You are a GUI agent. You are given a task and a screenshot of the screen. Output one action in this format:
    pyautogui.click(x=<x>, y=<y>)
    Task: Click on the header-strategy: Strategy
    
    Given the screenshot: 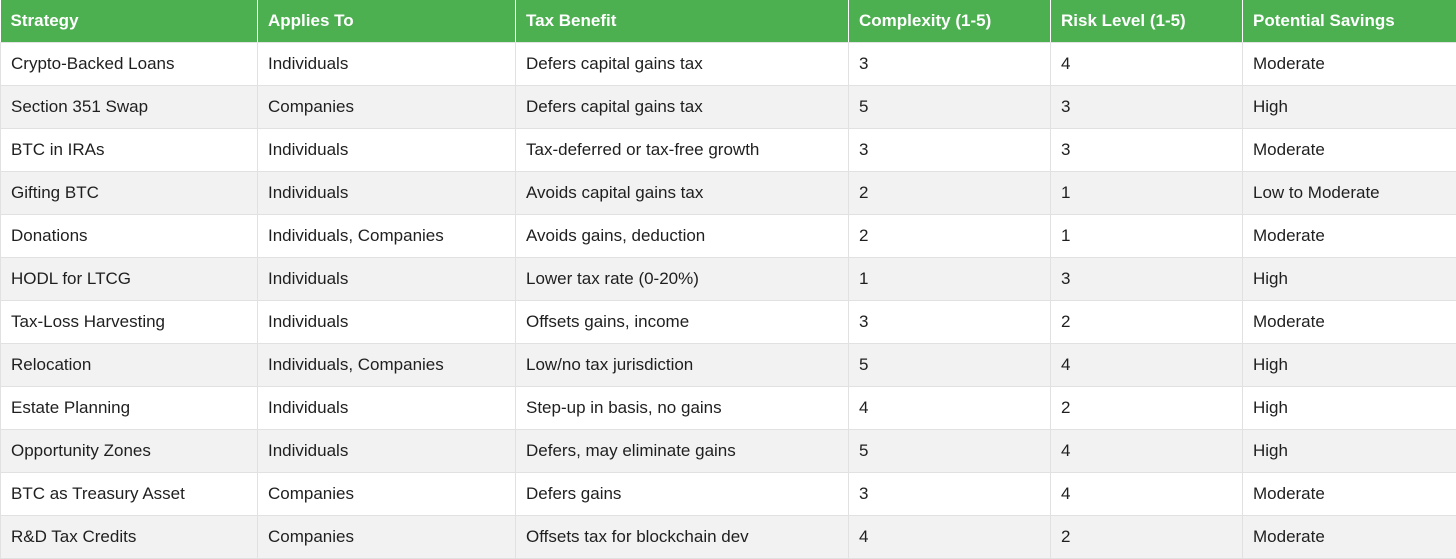 What is the action you would take?
    pyautogui.click(x=129, y=21)
    